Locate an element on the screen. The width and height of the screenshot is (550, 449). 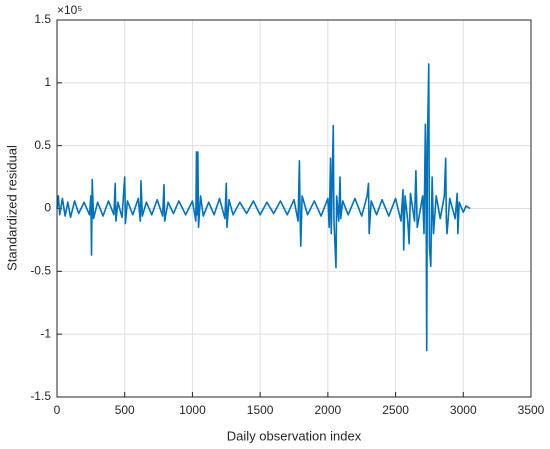
y-tick-label: -0.5 is located at coordinates (40, 271).